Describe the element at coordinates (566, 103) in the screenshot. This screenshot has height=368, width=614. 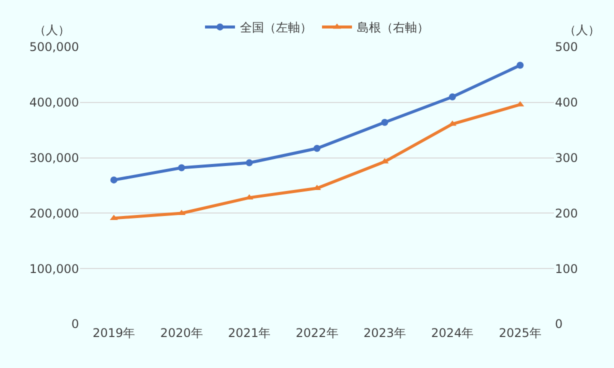
I see `y2-tick-label: 400` at that location.